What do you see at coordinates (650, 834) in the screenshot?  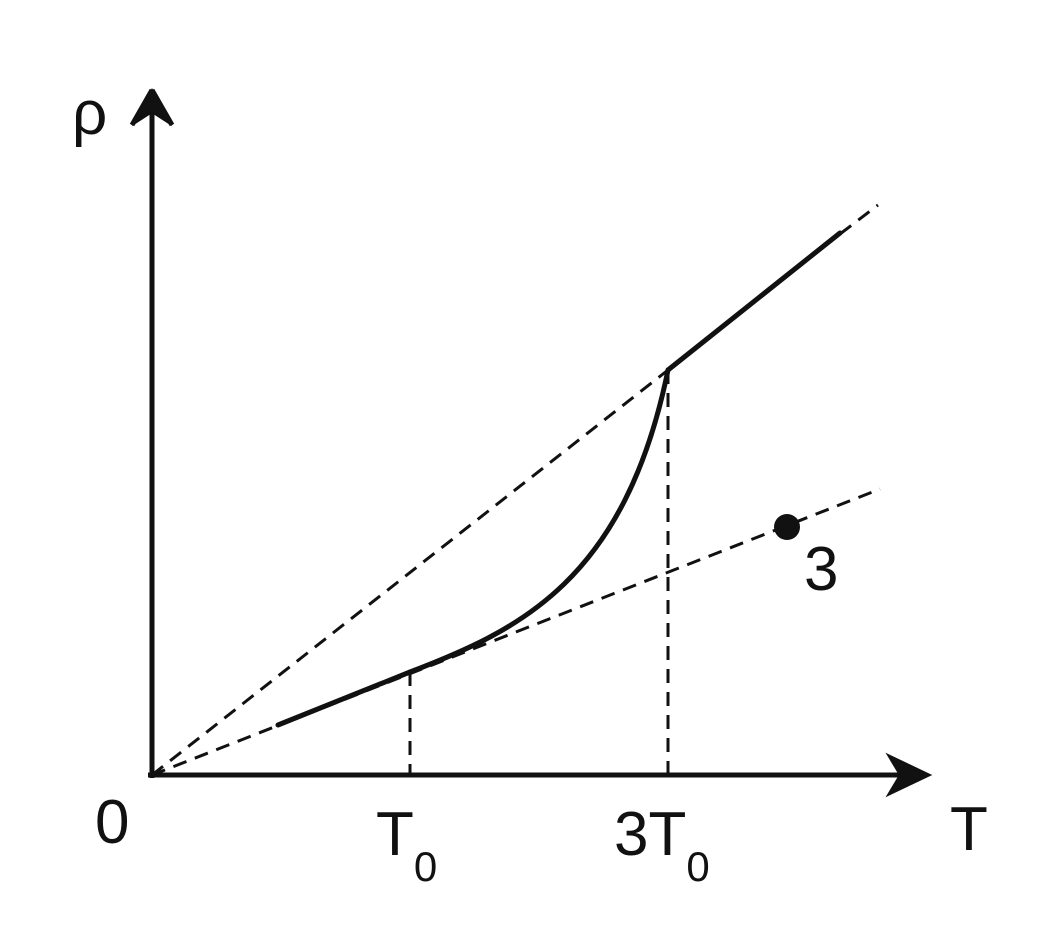 I see `3t0-main: 3T` at bounding box center [650, 834].